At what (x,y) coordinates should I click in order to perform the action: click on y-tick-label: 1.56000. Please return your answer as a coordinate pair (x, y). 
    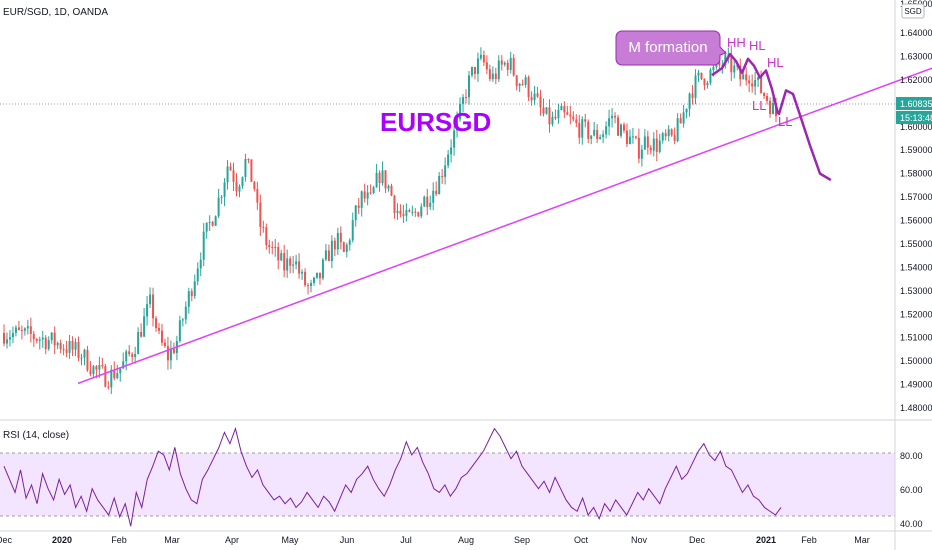
    Looking at the image, I should click on (916, 221).